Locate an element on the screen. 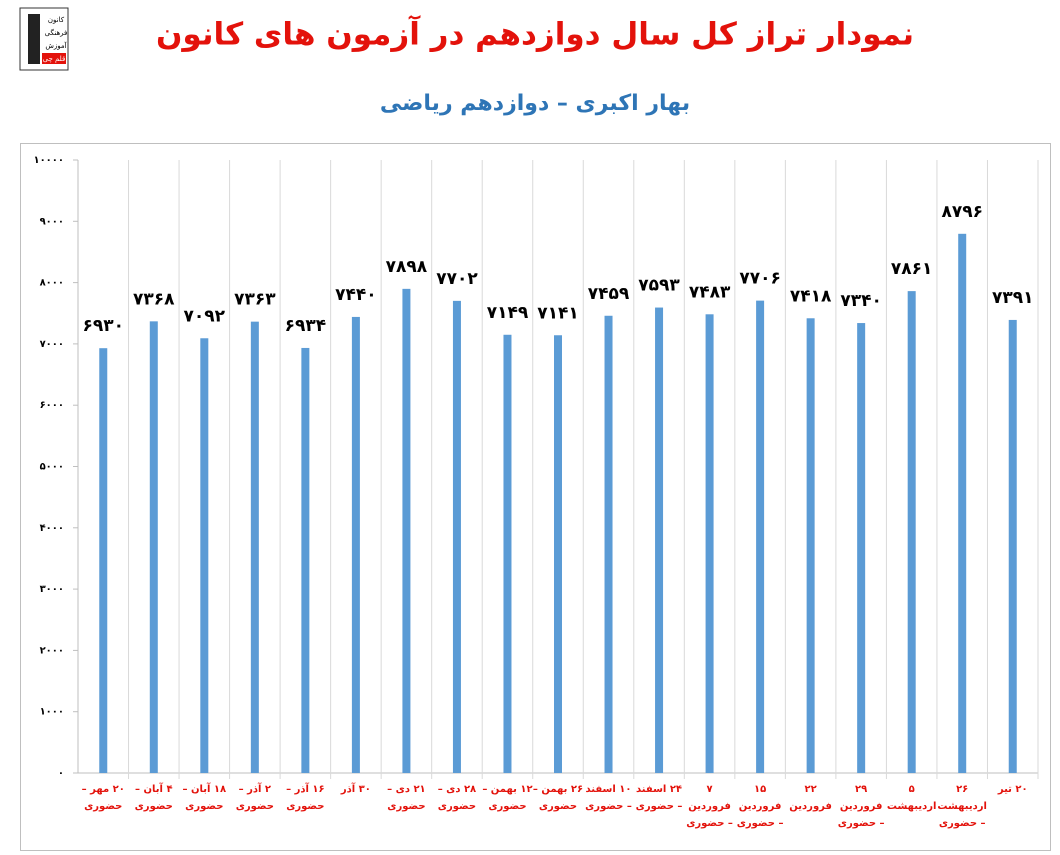  y-tick-label: ۱۰۰۰ is located at coordinates (52, 712).